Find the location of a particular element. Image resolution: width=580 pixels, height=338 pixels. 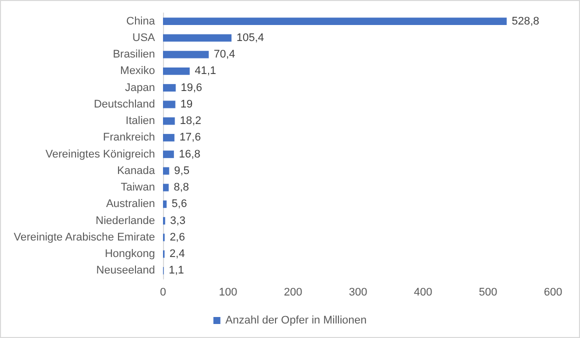

x-tick-label: 300 is located at coordinates (358, 292).